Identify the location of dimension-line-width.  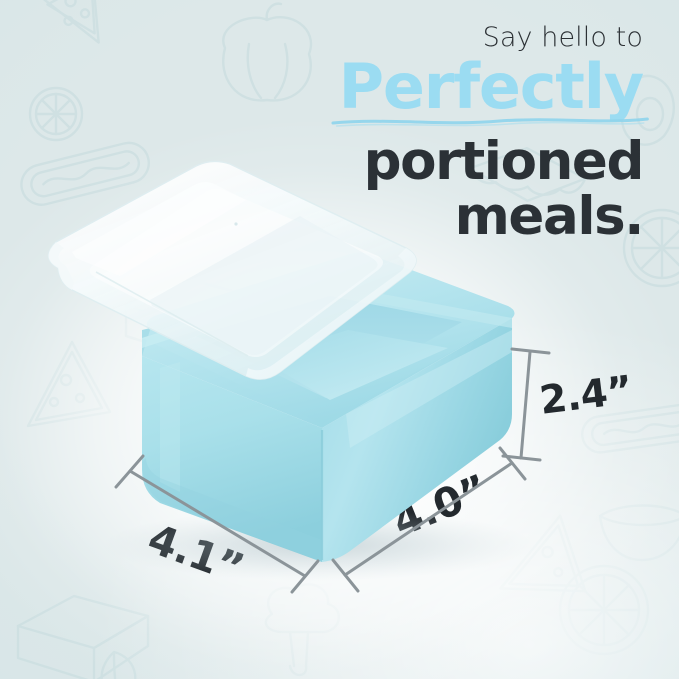
(217, 524).